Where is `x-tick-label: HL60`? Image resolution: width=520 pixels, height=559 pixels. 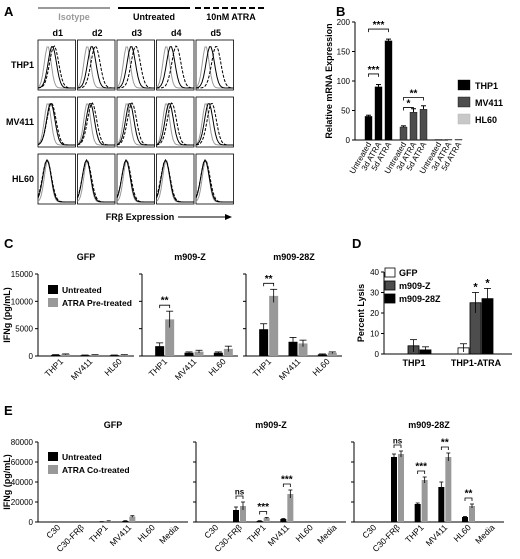
x-tick-label: HL60 is located at coordinates (304, 533).